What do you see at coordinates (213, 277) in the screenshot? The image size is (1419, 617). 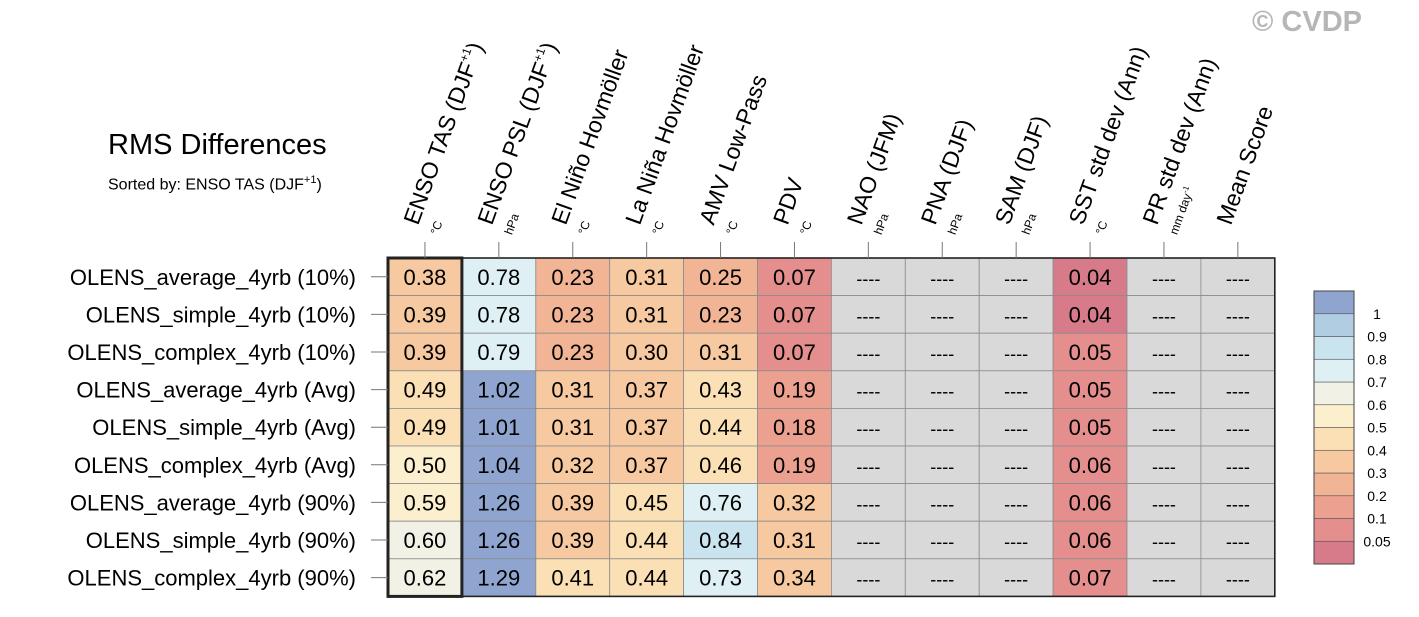 I see `row-label: OLENS_average_4yrb (10%)` at bounding box center [213, 277].